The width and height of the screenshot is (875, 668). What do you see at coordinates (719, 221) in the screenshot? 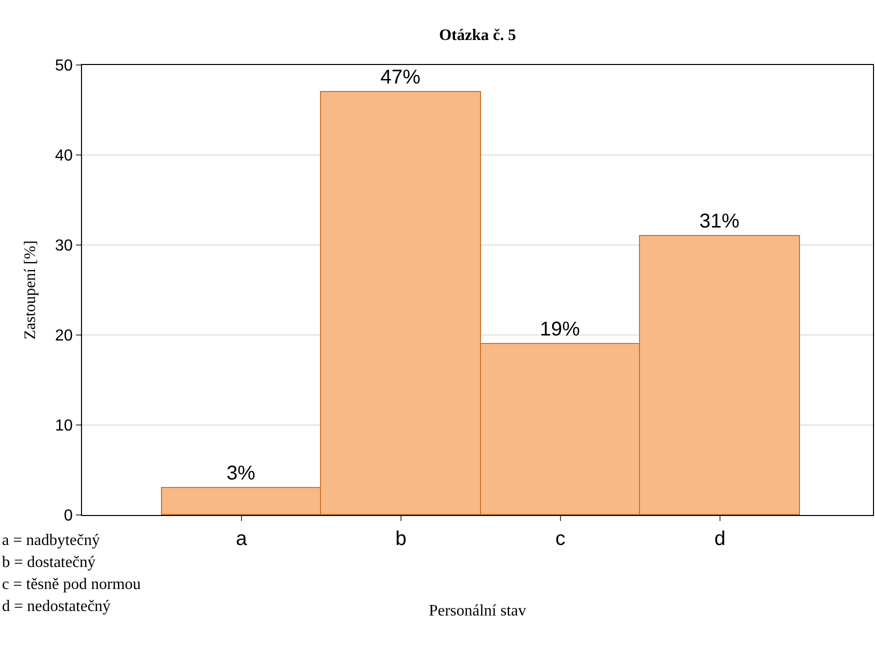
I see `data-label: 31%` at bounding box center [719, 221].